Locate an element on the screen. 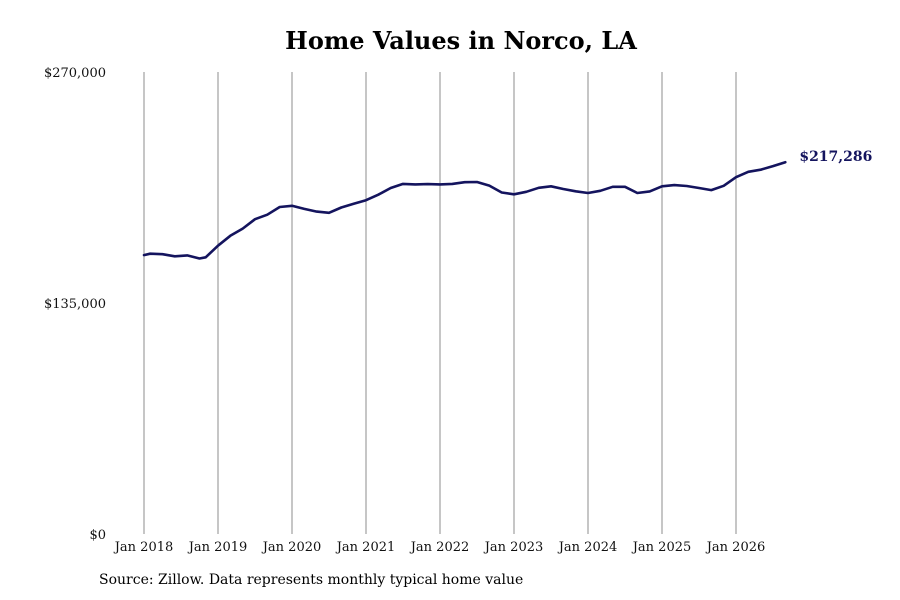  x-tick-label: Jan 2024 is located at coordinates (587, 547).